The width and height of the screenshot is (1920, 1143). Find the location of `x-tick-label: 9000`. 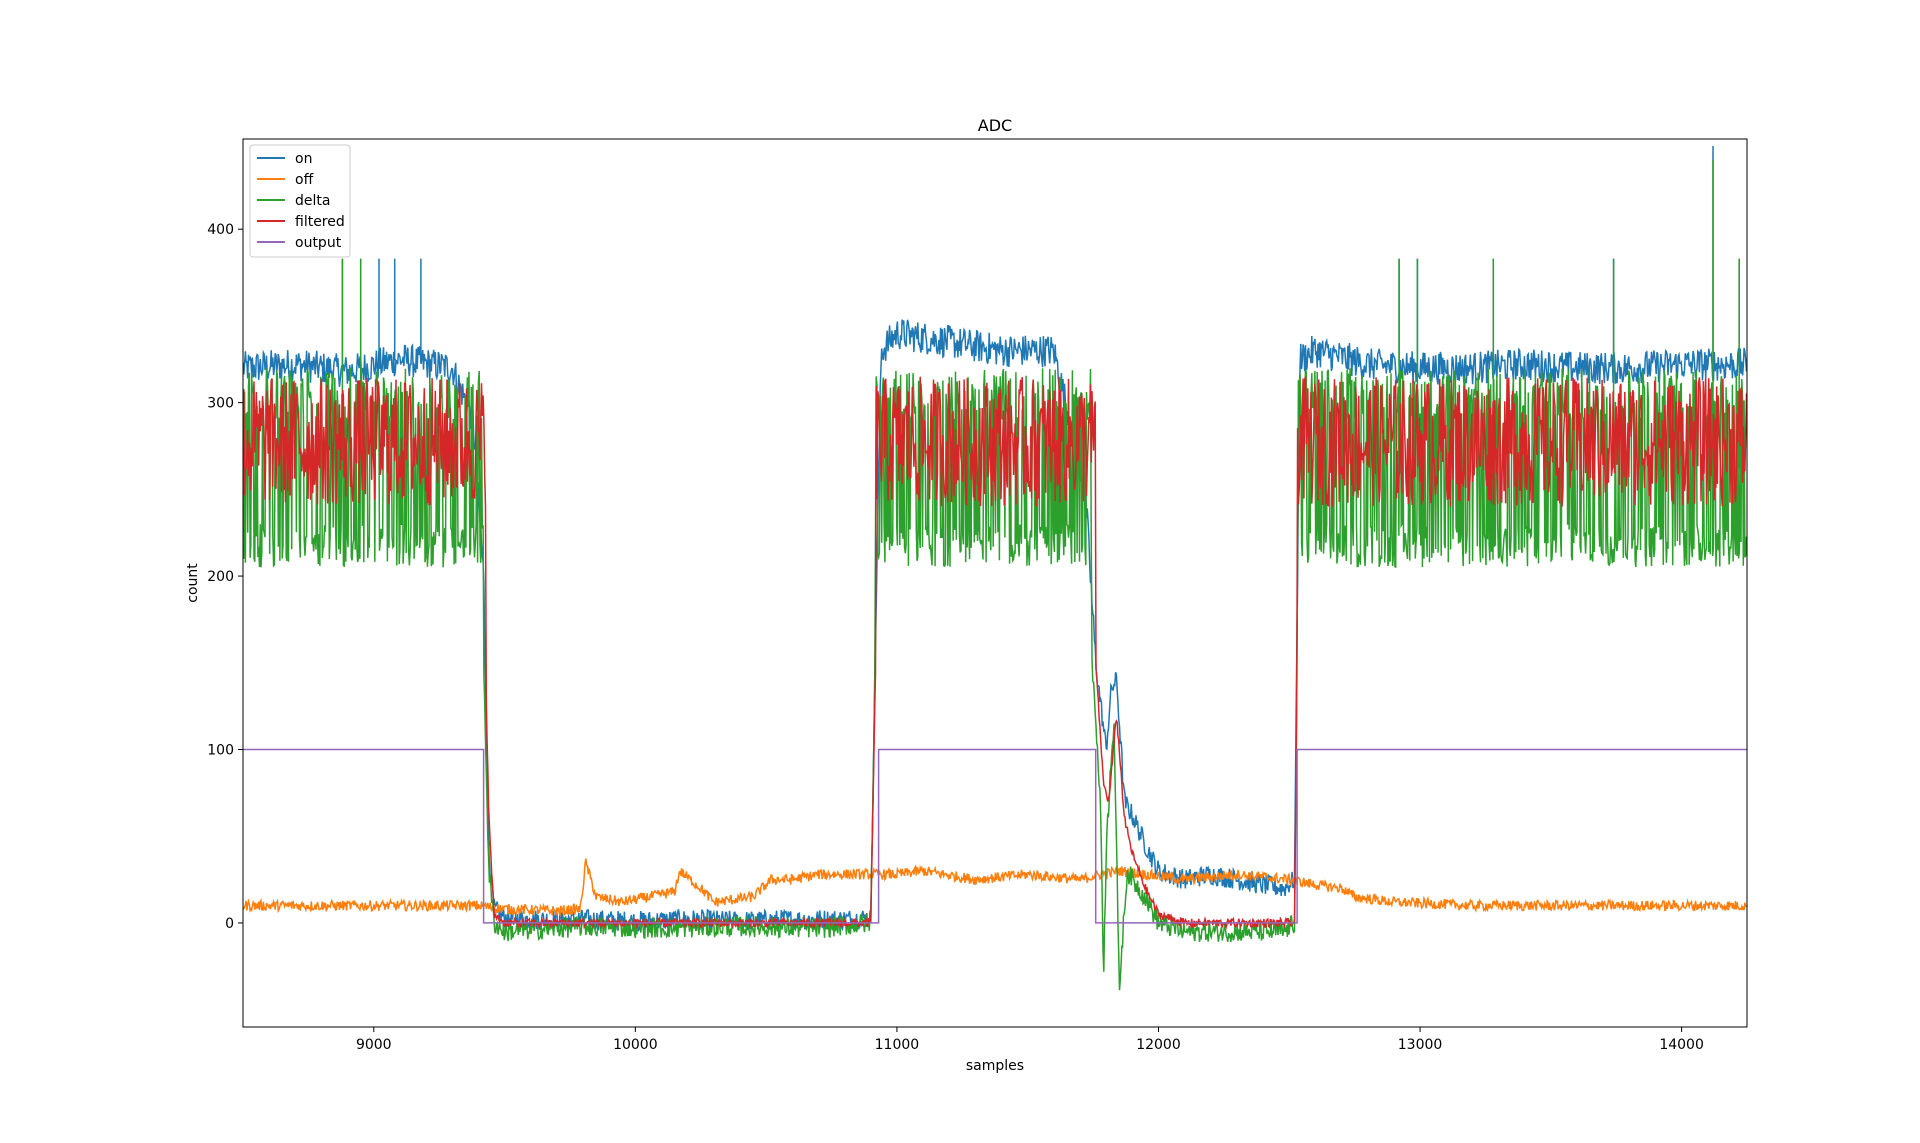

x-tick-label: 9000 is located at coordinates (374, 1045).